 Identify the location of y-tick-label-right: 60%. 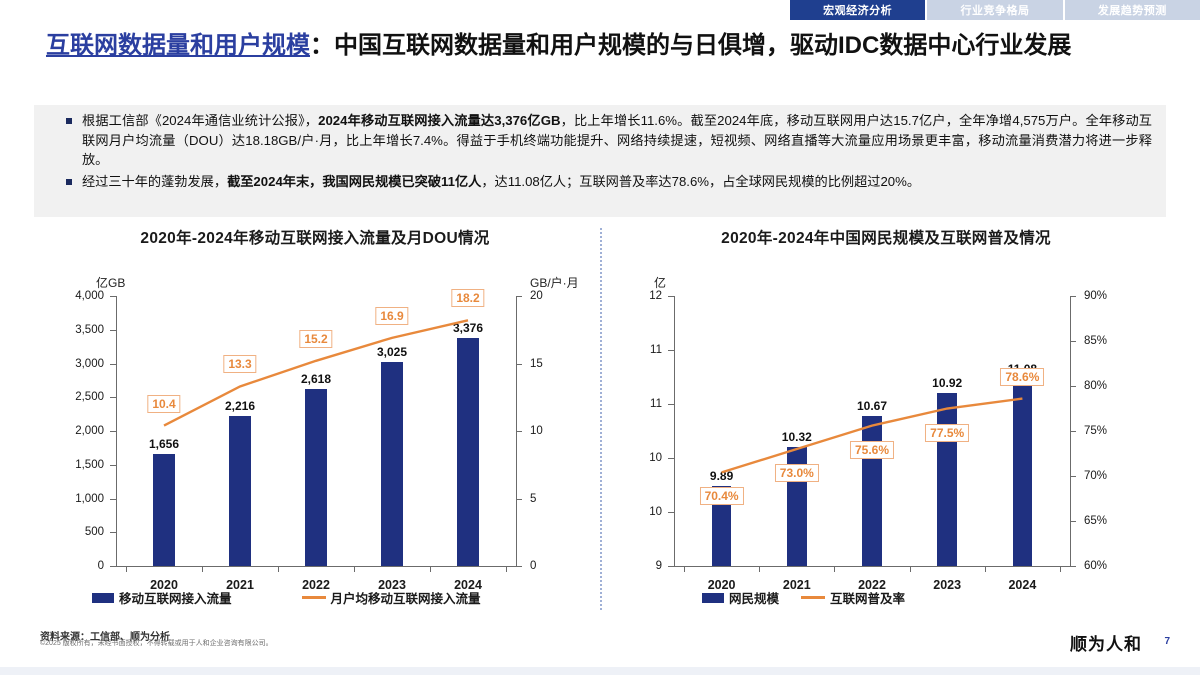
(1096, 566).